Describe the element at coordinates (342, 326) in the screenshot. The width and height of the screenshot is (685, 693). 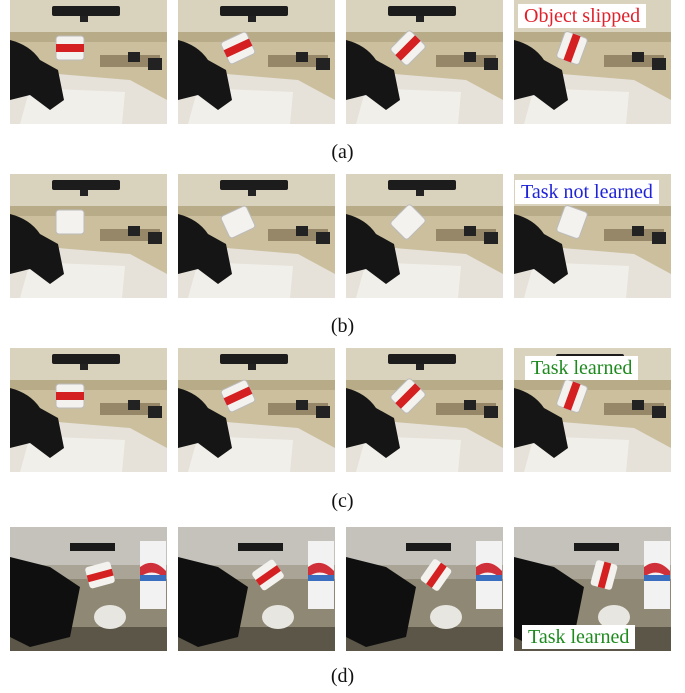
I see `caption-b: (b)` at that location.